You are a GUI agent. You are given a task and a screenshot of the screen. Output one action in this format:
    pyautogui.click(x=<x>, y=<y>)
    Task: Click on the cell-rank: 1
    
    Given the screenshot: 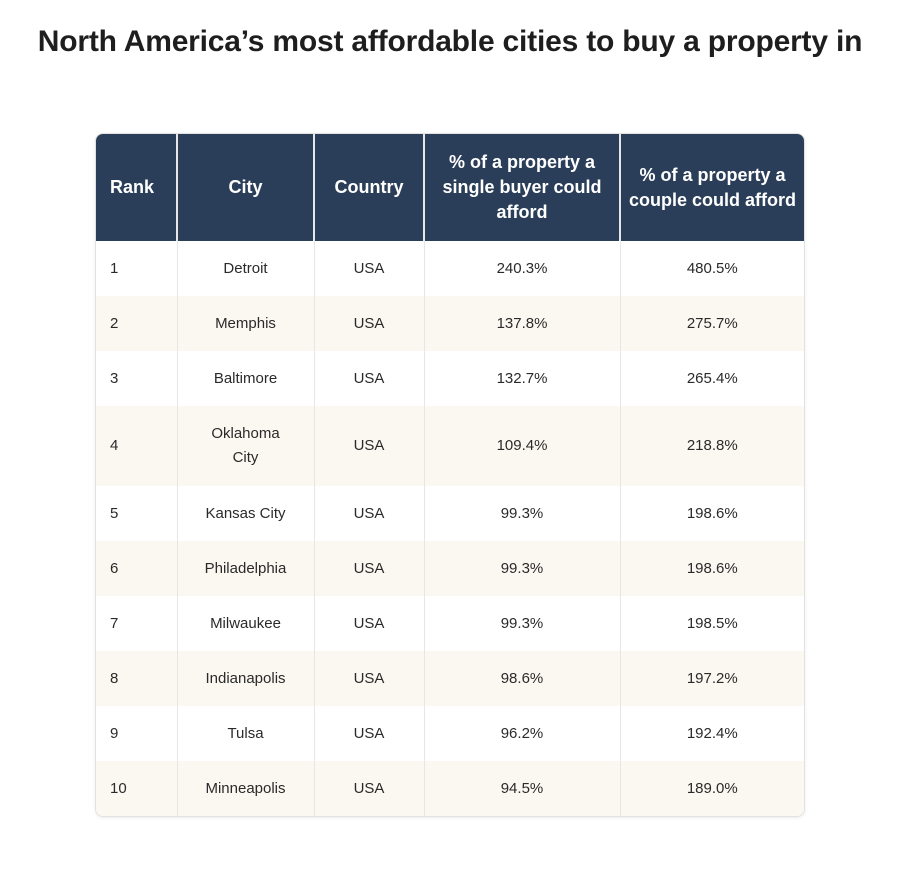 What is the action you would take?
    pyautogui.click(x=137, y=268)
    